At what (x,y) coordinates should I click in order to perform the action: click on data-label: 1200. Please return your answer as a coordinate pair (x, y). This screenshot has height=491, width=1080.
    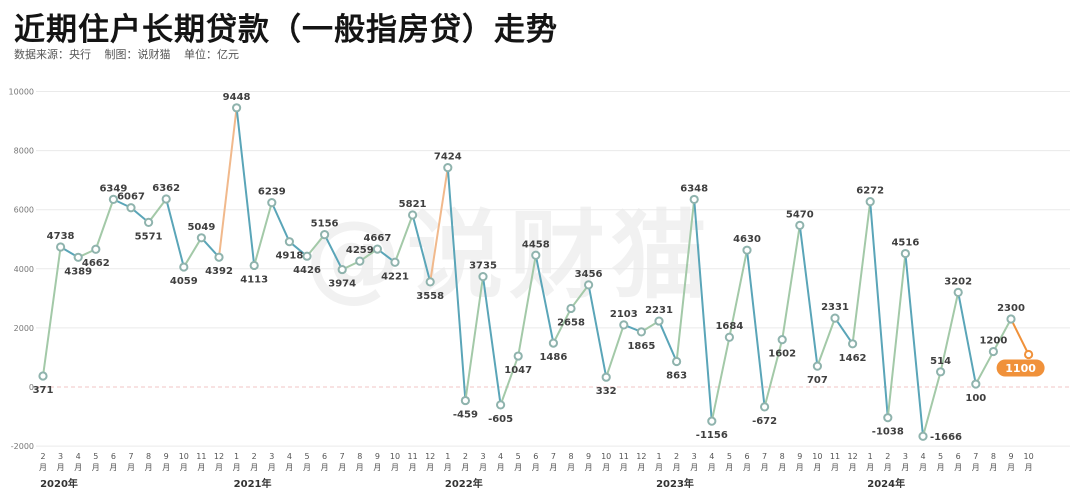
    Looking at the image, I should click on (993, 341).